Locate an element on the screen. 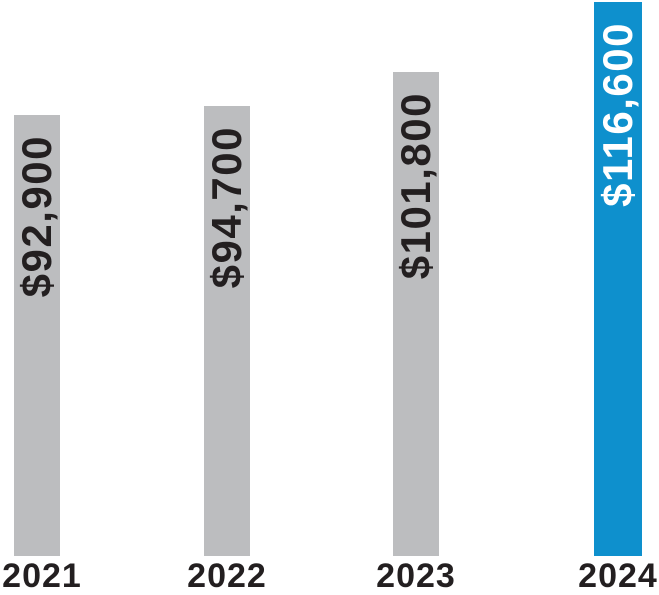 The image size is (659, 595). x-axis-label-2022: 2022 is located at coordinates (227, 576).